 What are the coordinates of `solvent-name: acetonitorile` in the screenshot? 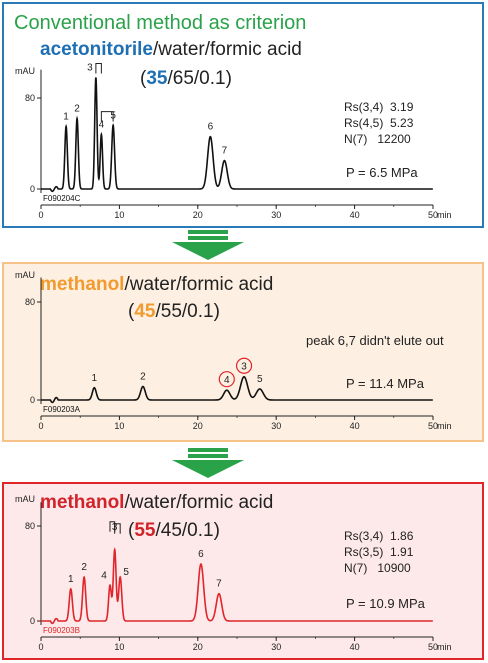 It's located at (96, 49).